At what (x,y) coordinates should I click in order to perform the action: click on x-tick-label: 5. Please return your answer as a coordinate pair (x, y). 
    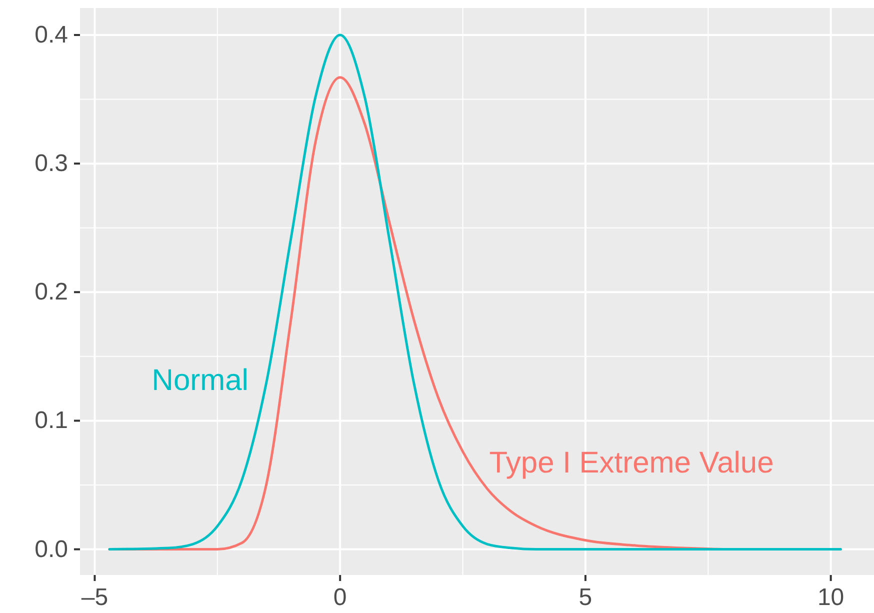
    Looking at the image, I should click on (585, 597).